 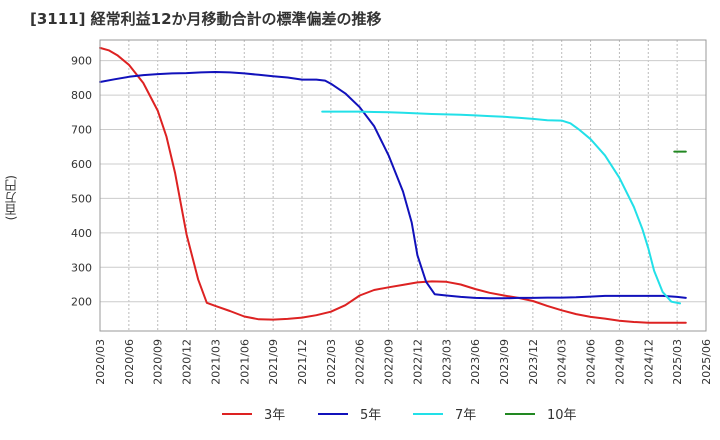 What do you see at coordinates (273, 362) in the screenshot?
I see `x-tick-label: 2021/09` at bounding box center [273, 362].